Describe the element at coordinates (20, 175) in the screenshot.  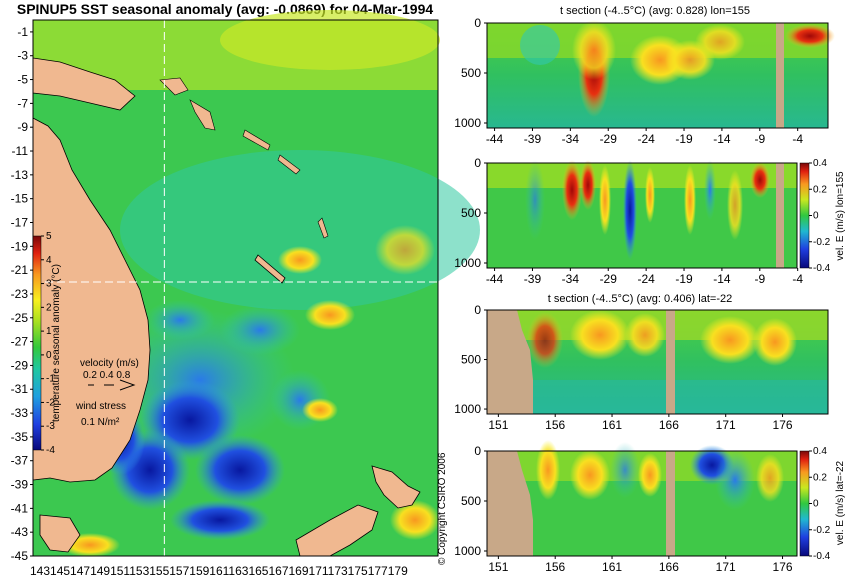
I see `map-y-tick-label: -13` at that location.